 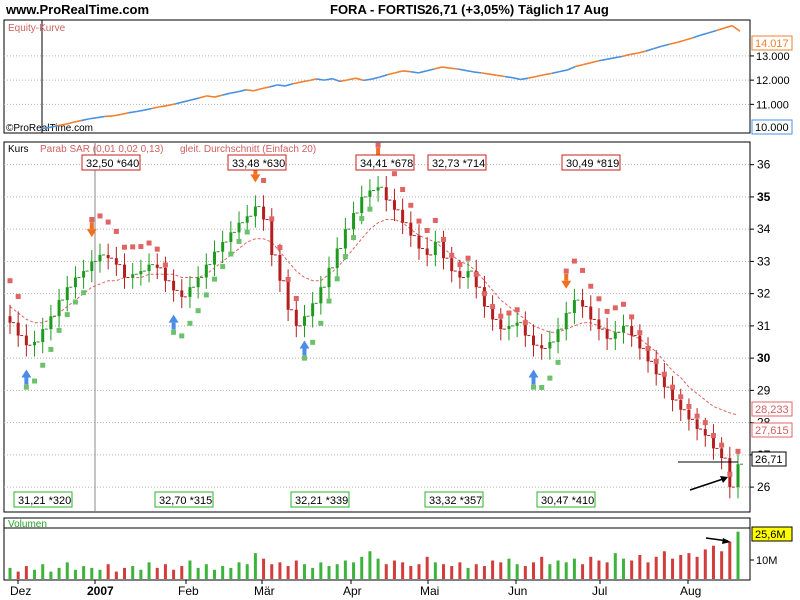 I want to click on site-name: www.ProRealTime.com, so click(x=78, y=9).